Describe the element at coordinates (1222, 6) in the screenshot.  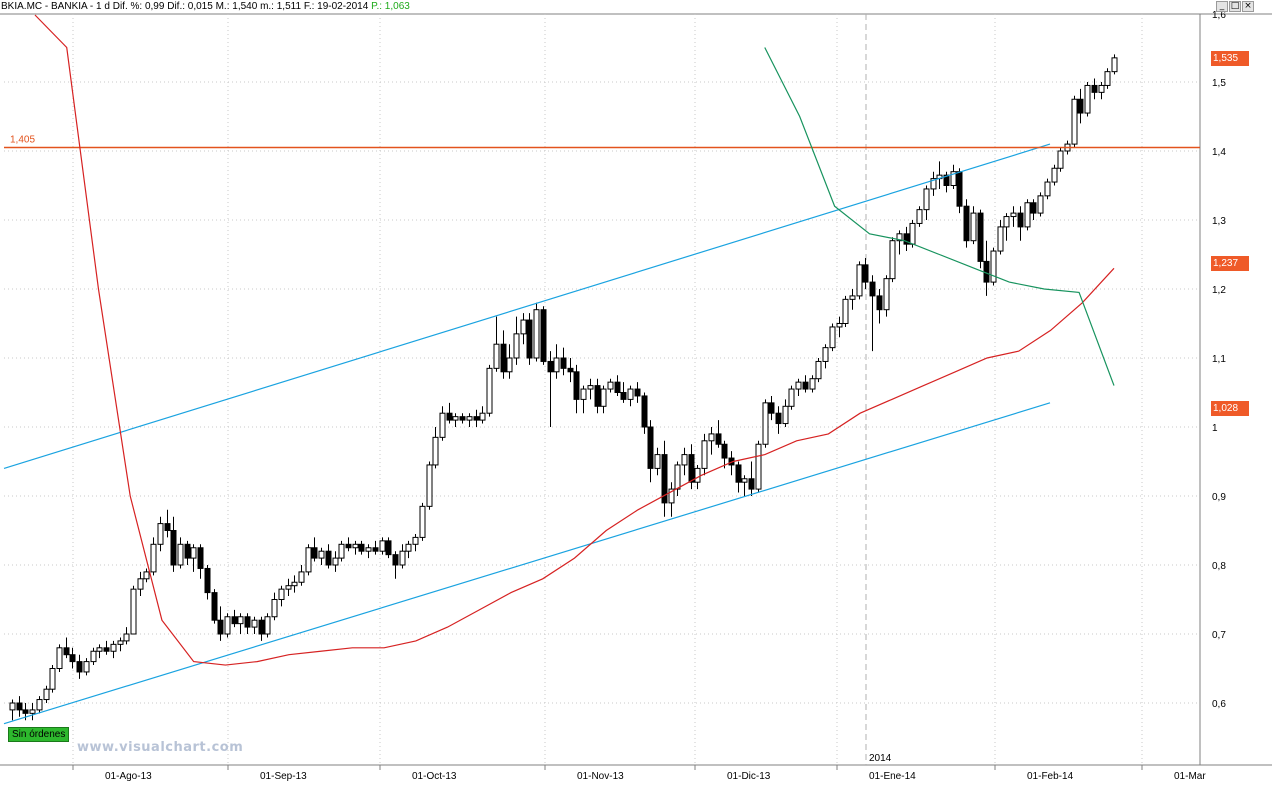
I see `minimize-button: _` at that location.